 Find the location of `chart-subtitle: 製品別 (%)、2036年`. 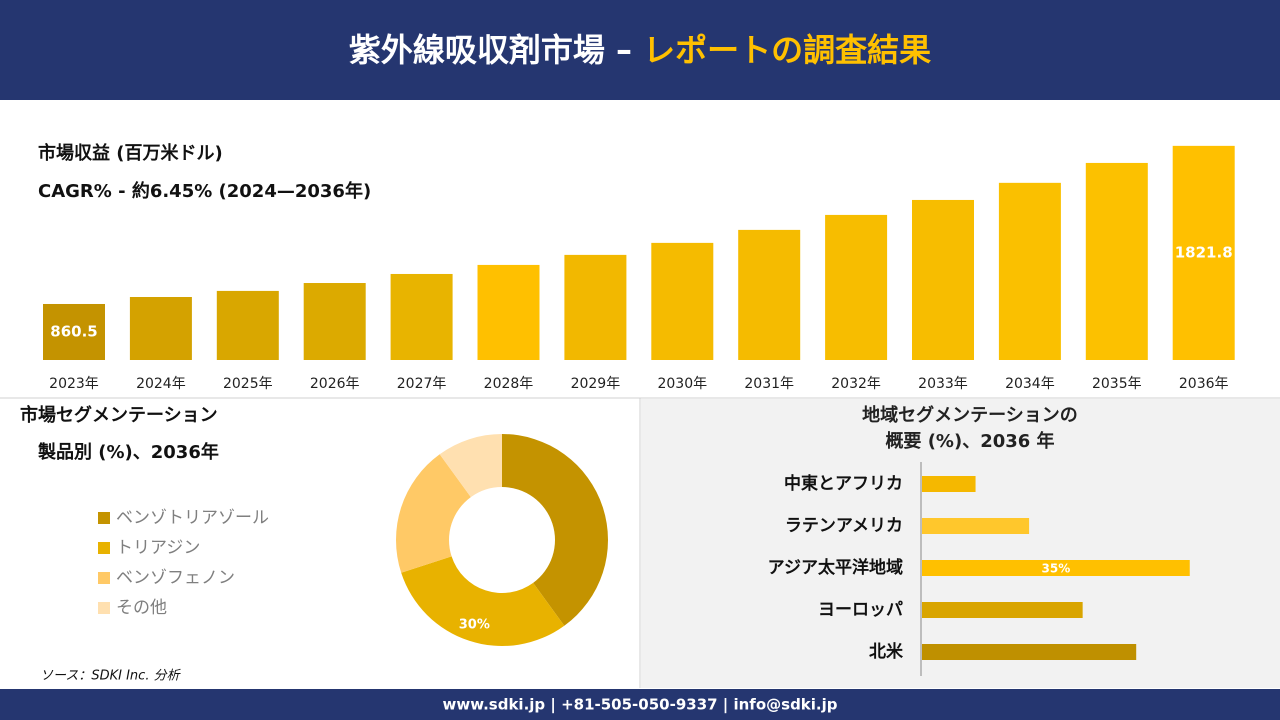

chart-subtitle: 製品別 (%)、2036年 is located at coordinates (128, 452).